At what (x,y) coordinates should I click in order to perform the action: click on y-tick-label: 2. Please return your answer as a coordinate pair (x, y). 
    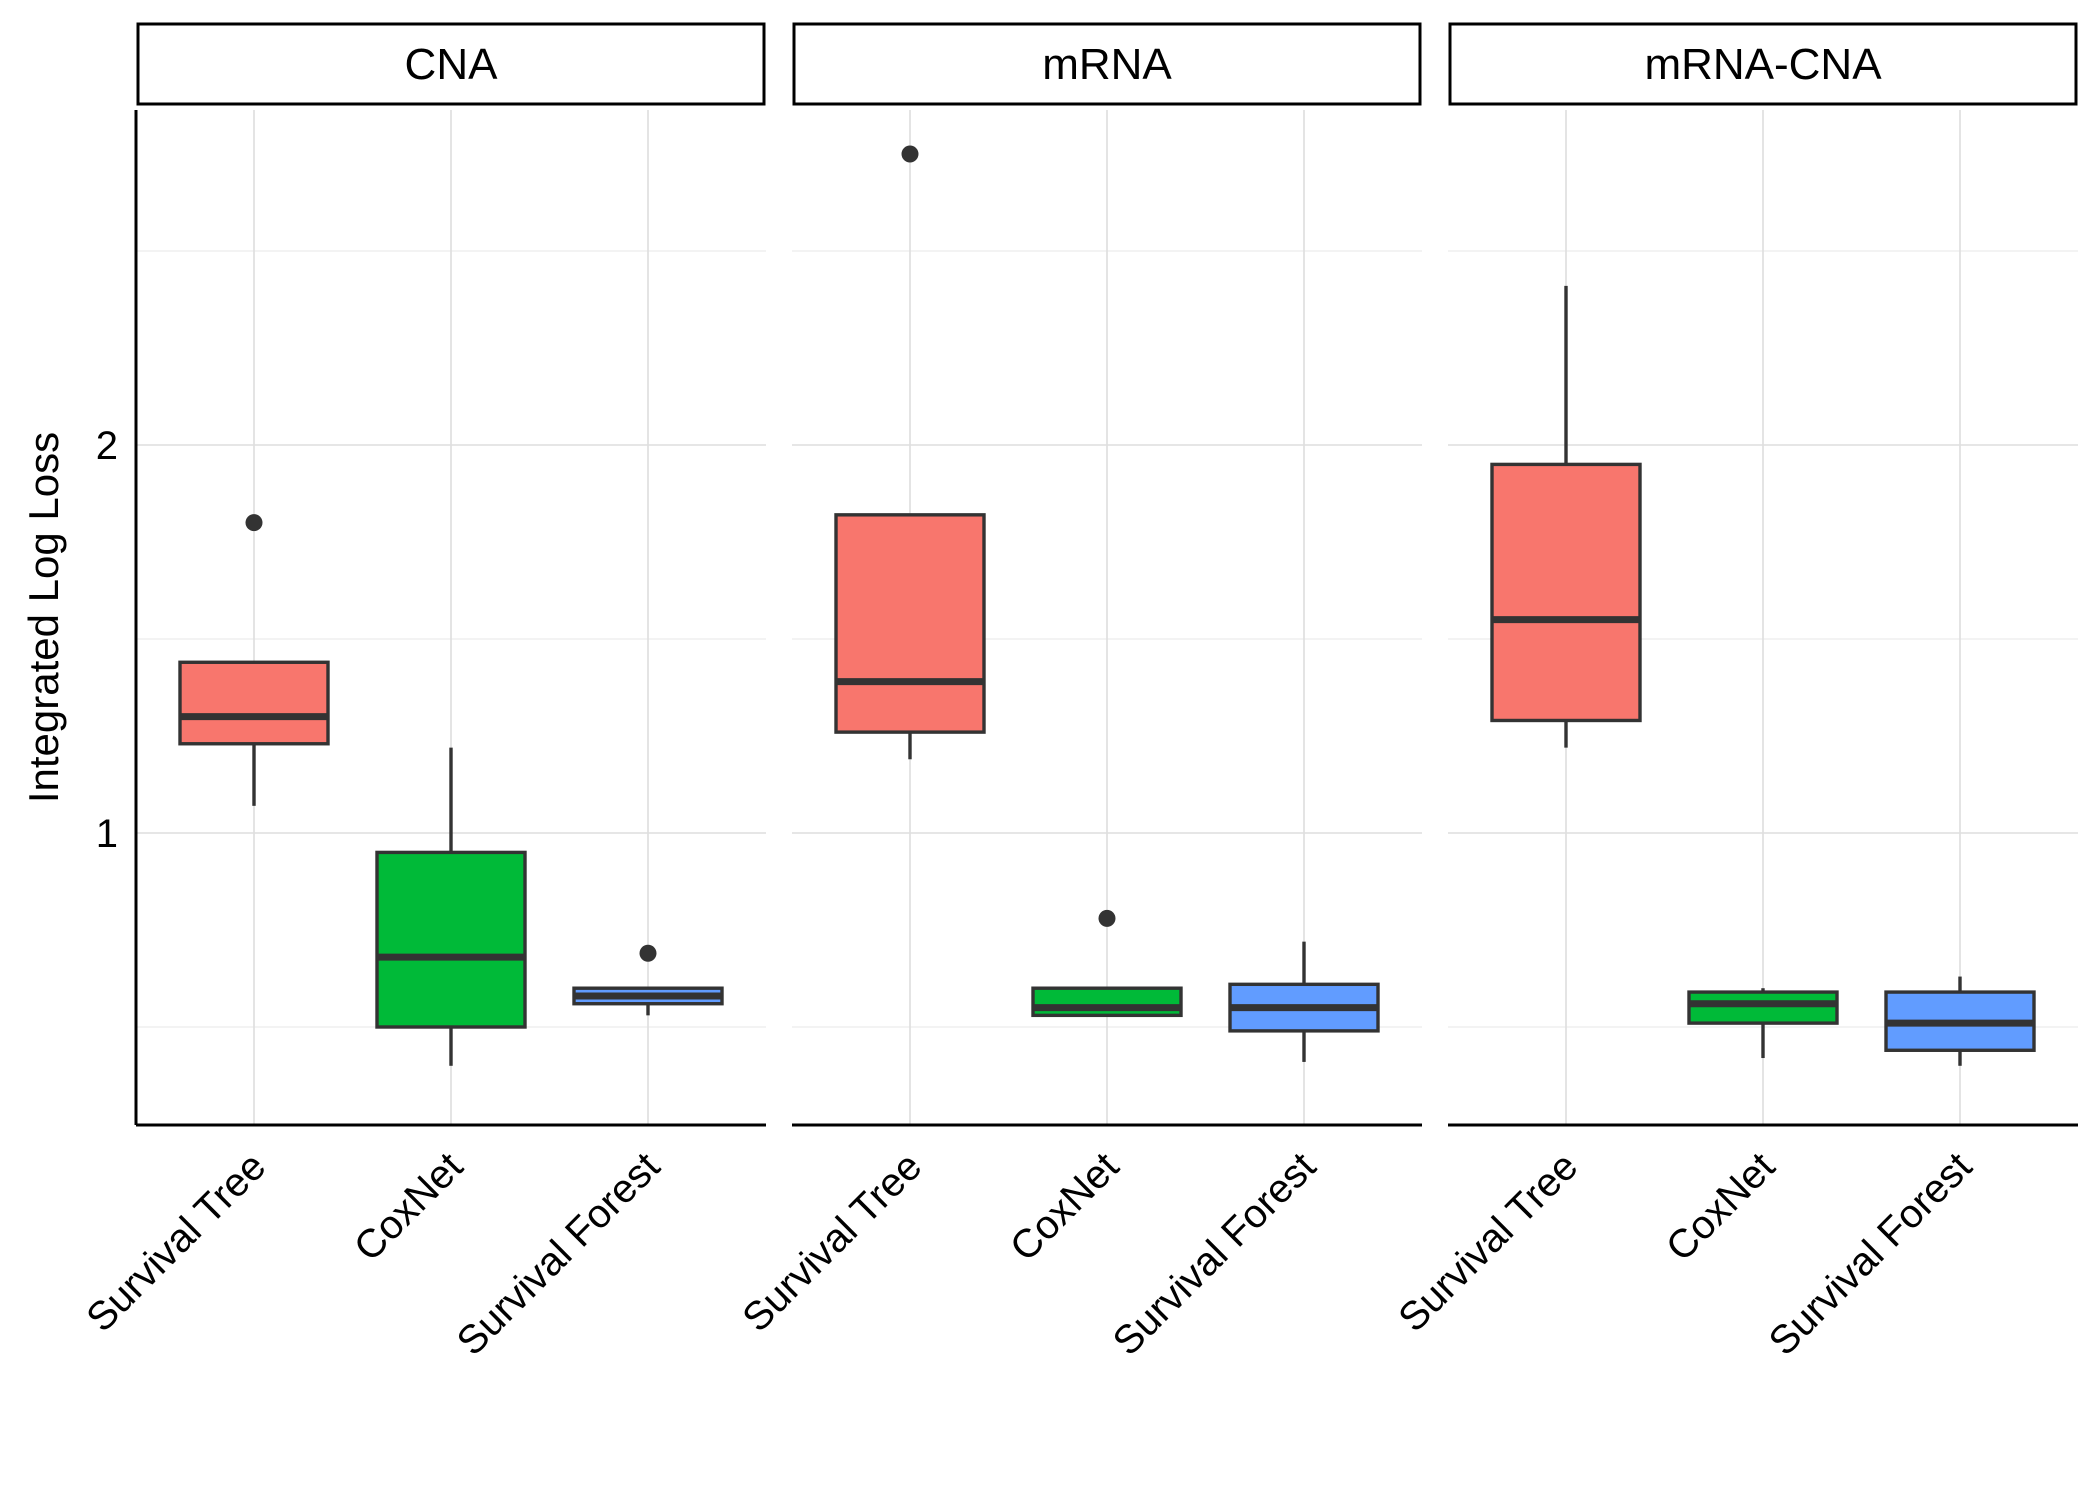
    Looking at the image, I should click on (107, 446).